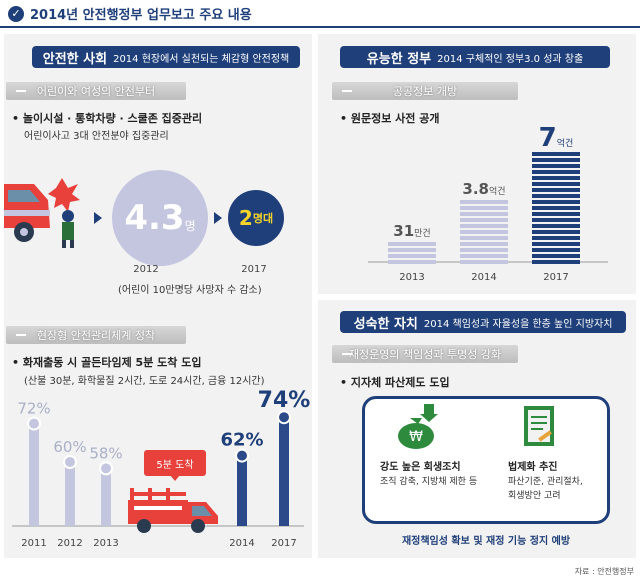 This screenshot has width=640, height=583. What do you see at coordinates (425, 354) in the screenshot?
I see `autonomy-sub-heading: 재정운영의 책임성과 투명성 강화` at bounding box center [425, 354].